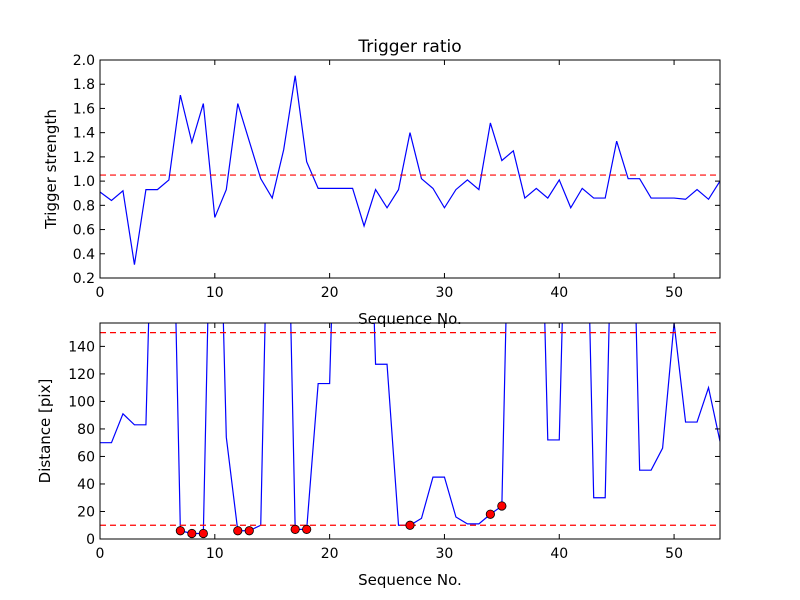 This screenshot has width=800, height=600. Describe the element at coordinates (45, 431) in the screenshot. I see `bottom-y-axis-label: Distance [pix]` at that location.